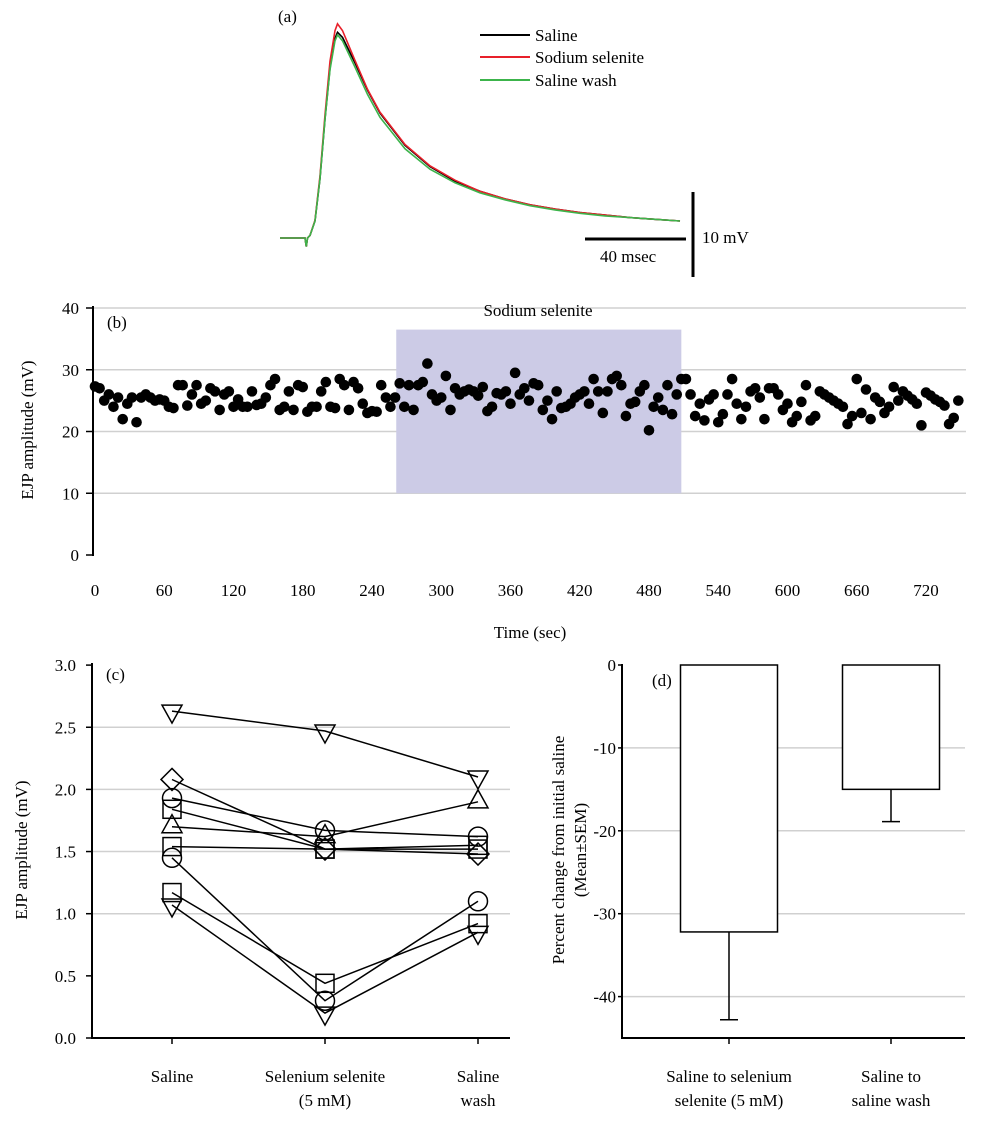 This screenshot has width=987, height=1122. Describe the element at coordinates (857, 590) in the screenshot. I see `x-tick-label: 660` at that location.